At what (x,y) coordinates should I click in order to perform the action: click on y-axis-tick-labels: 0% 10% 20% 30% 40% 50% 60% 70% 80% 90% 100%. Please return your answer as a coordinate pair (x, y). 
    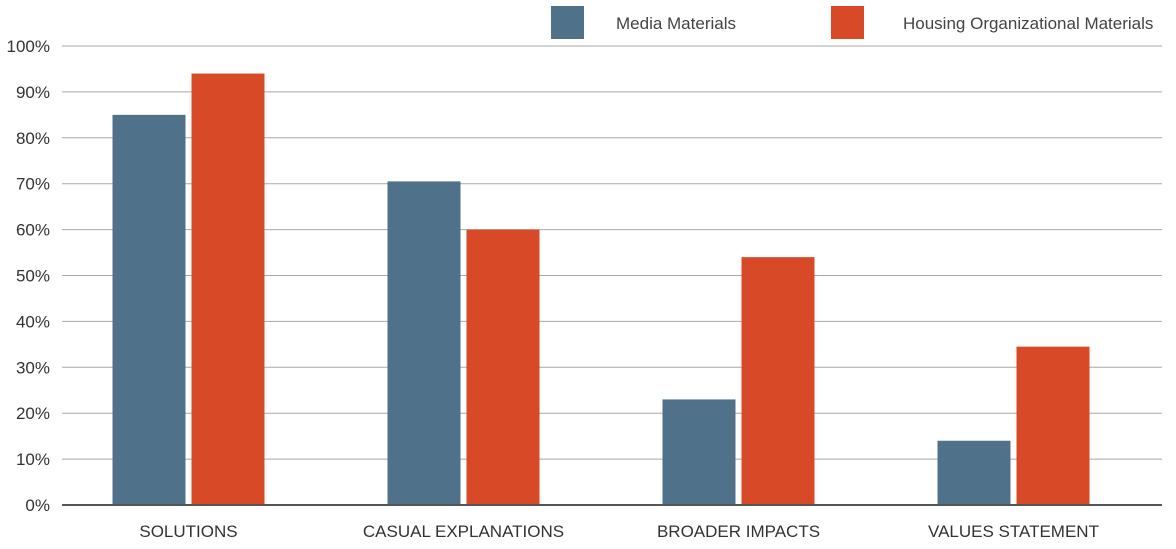
    Looking at the image, I should click on (28, 276).